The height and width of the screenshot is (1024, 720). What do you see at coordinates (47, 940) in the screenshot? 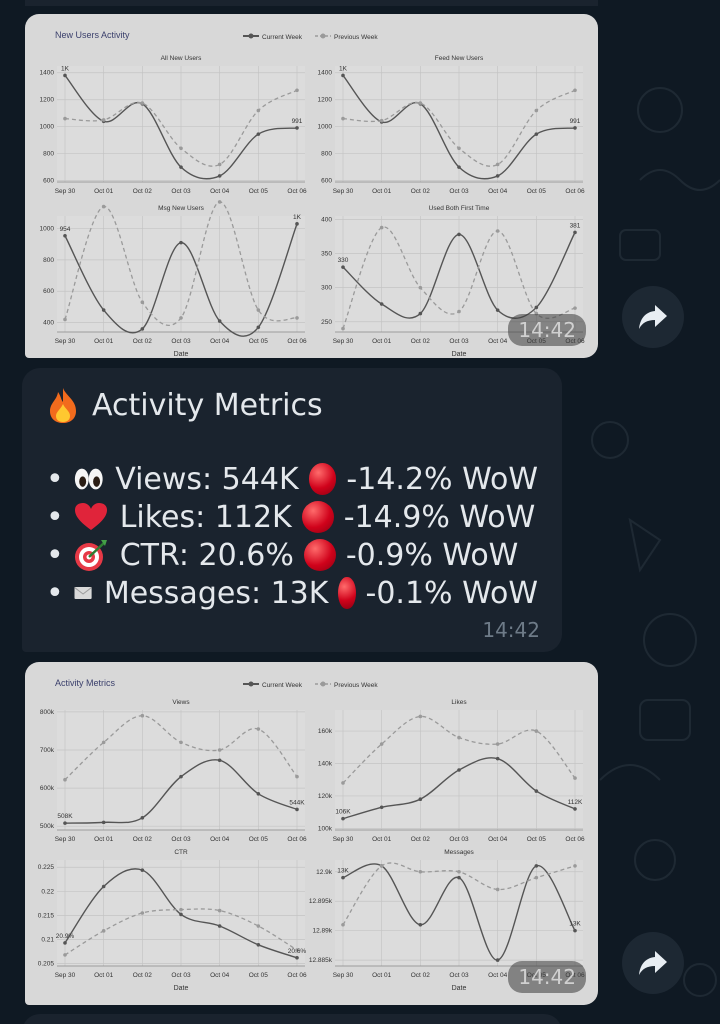
I see `y-tick-label: 0.21` at bounding box center [47, 940].